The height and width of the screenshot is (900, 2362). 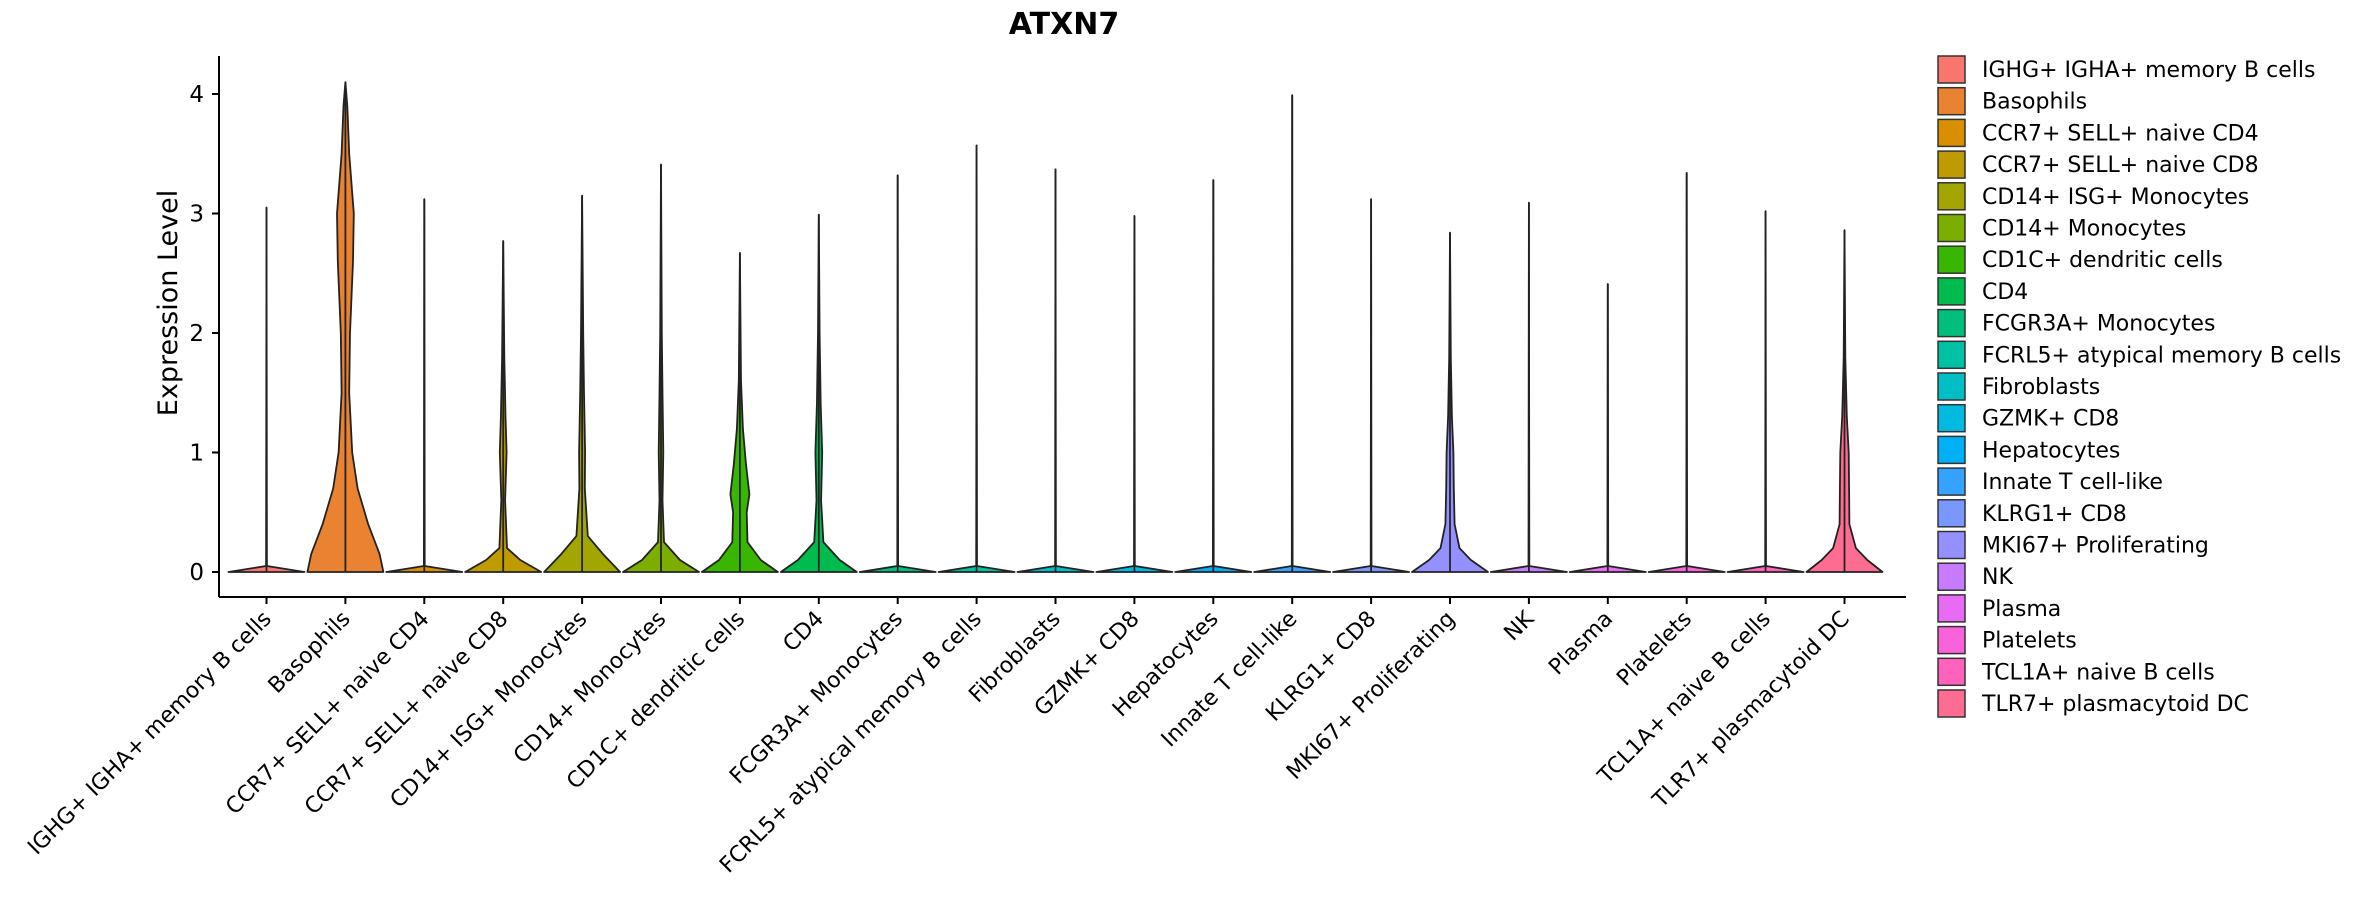 What do you see at coordinates (196, 95) in the screenshot?
I see `y-tick-label: 4` at bounding box center [196, 95].